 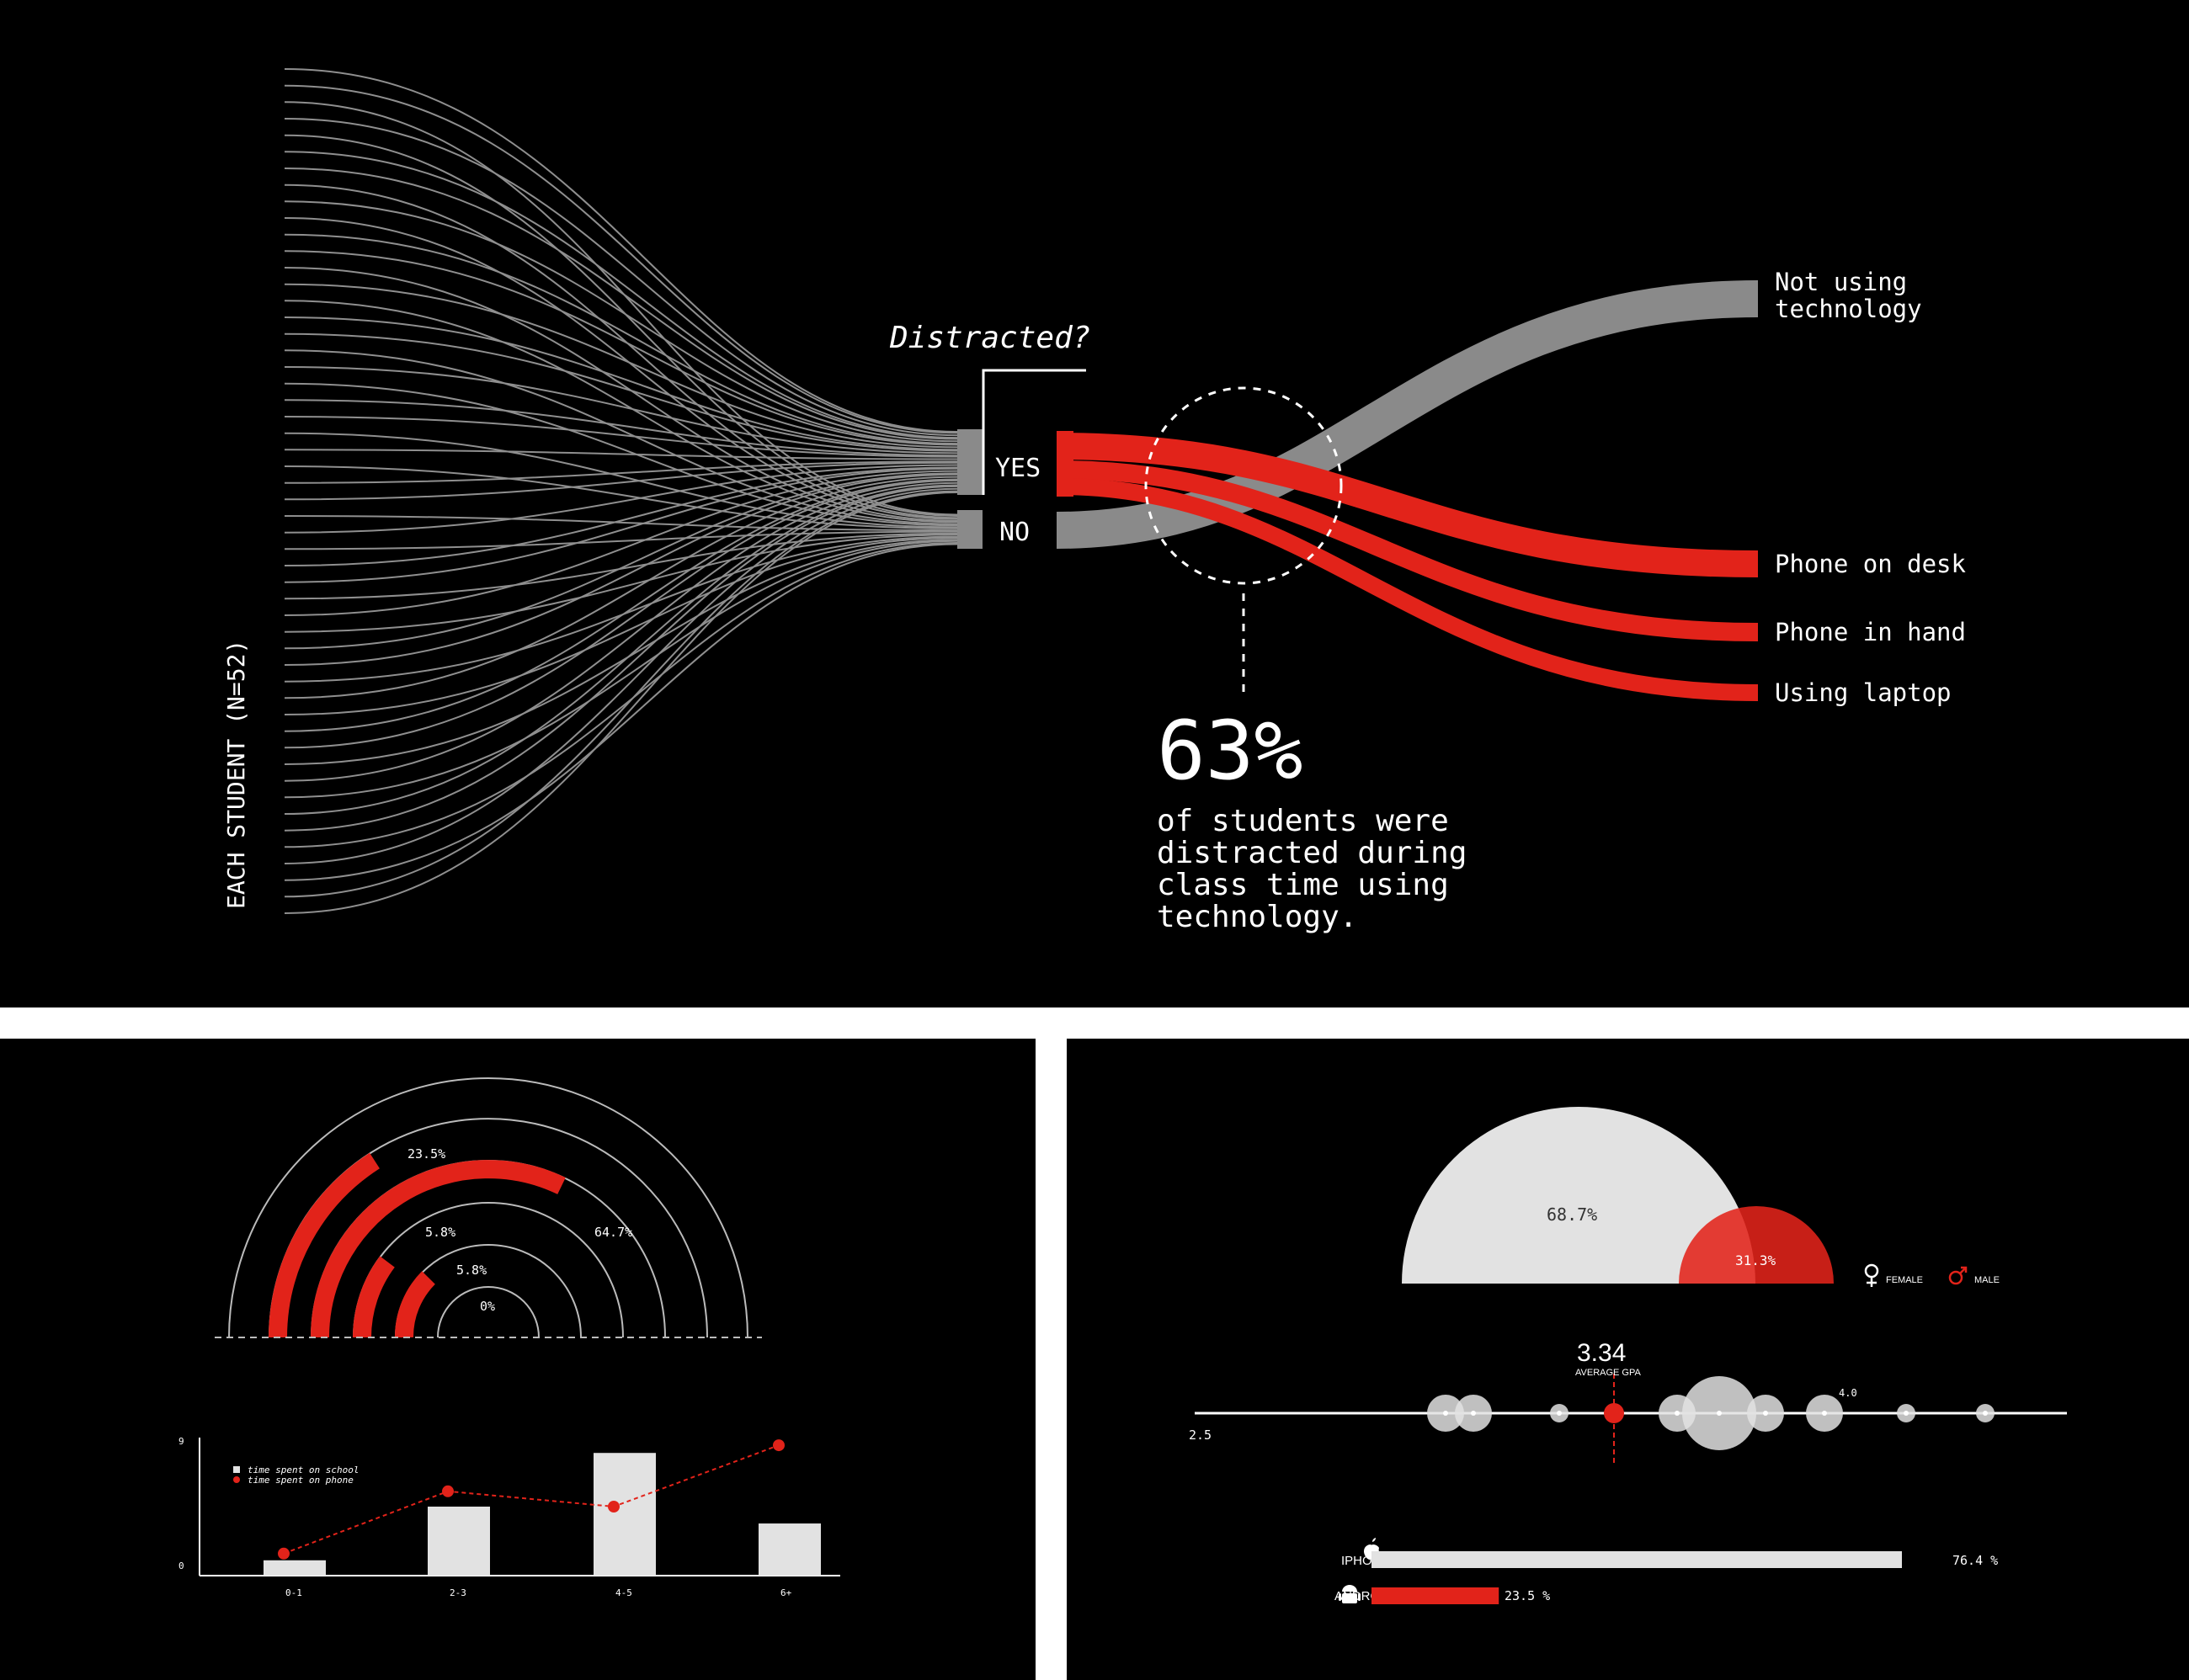 I want to click on gpa-average-marker, so click(x=1614, y=1413).